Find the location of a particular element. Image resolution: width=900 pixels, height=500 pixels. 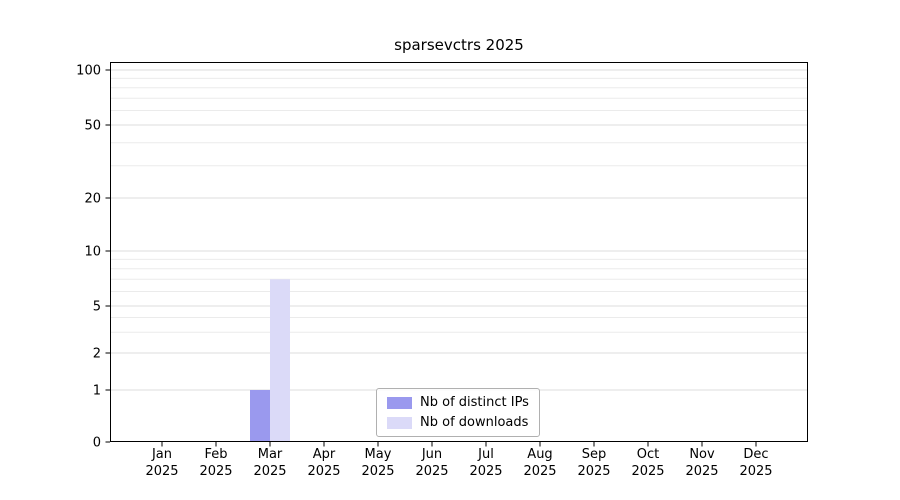

y-tick-label: 50 is located at coordinates (92, 126).